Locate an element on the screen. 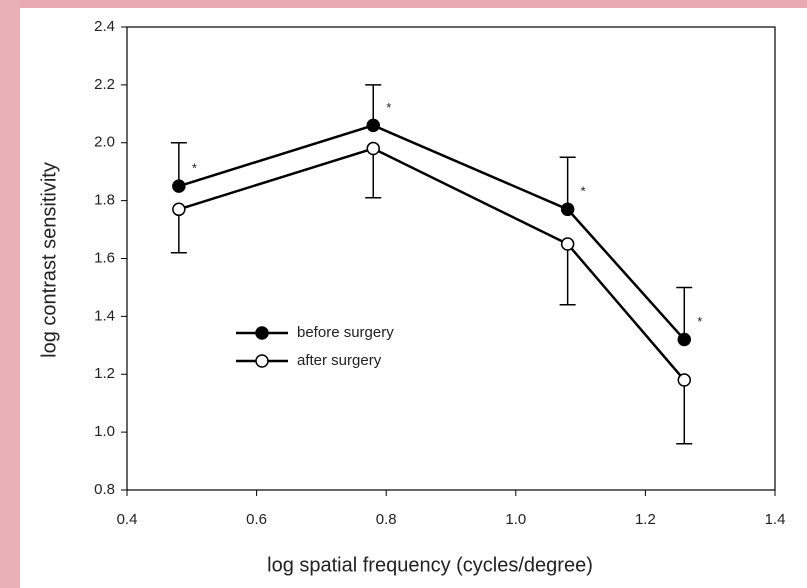  y-tick-label: 2.2 is located at coordinates (104, 84).